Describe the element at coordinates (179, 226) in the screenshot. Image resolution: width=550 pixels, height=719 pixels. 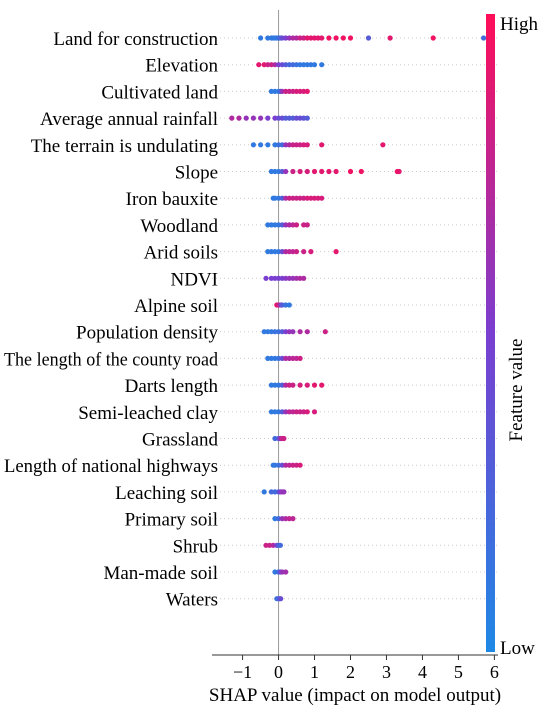
I see `feature-label: Woodland` at that location.